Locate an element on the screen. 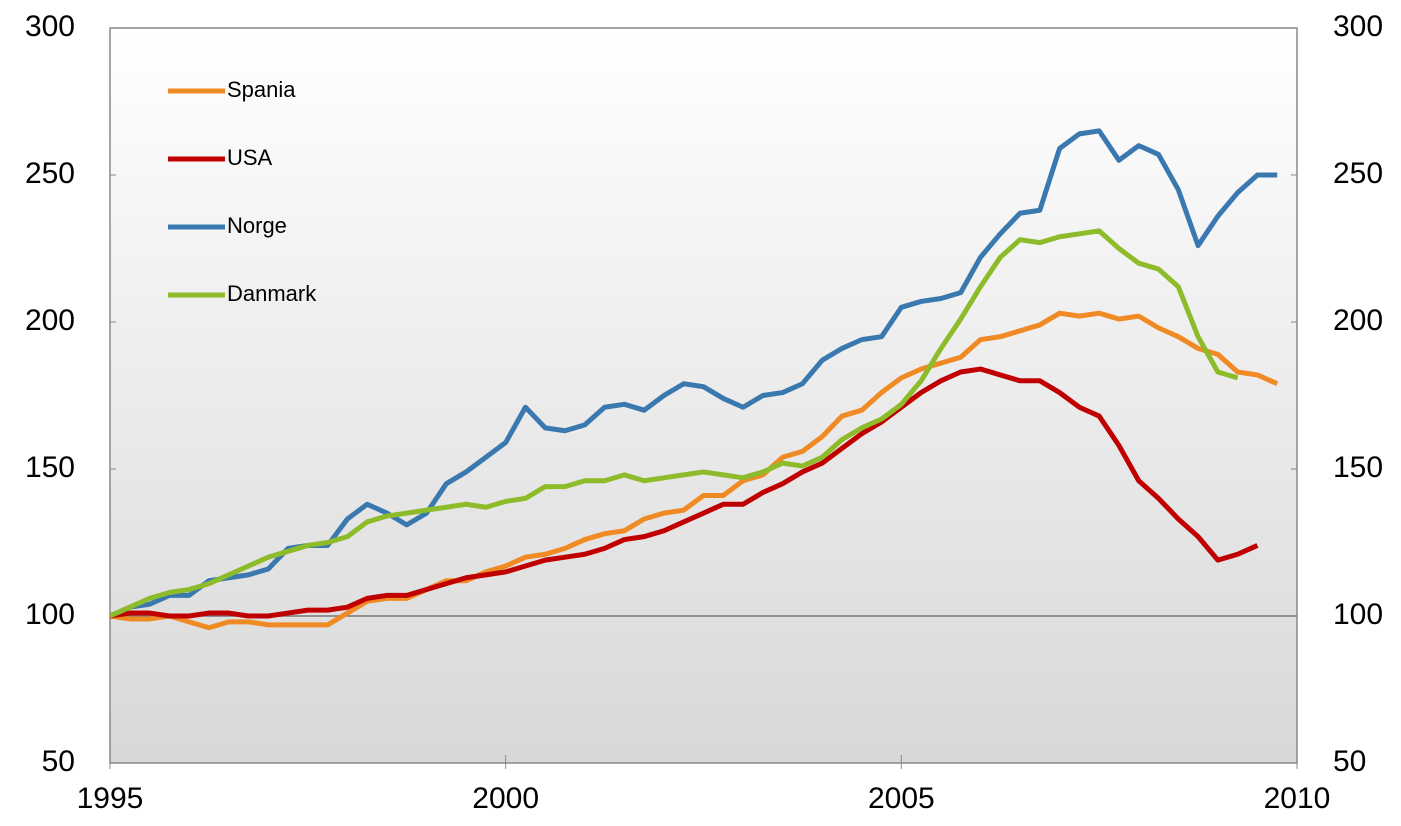 This screenshot has height=826, width=1401. x-tick-label: 2005 is located at coordinates (901, 798).